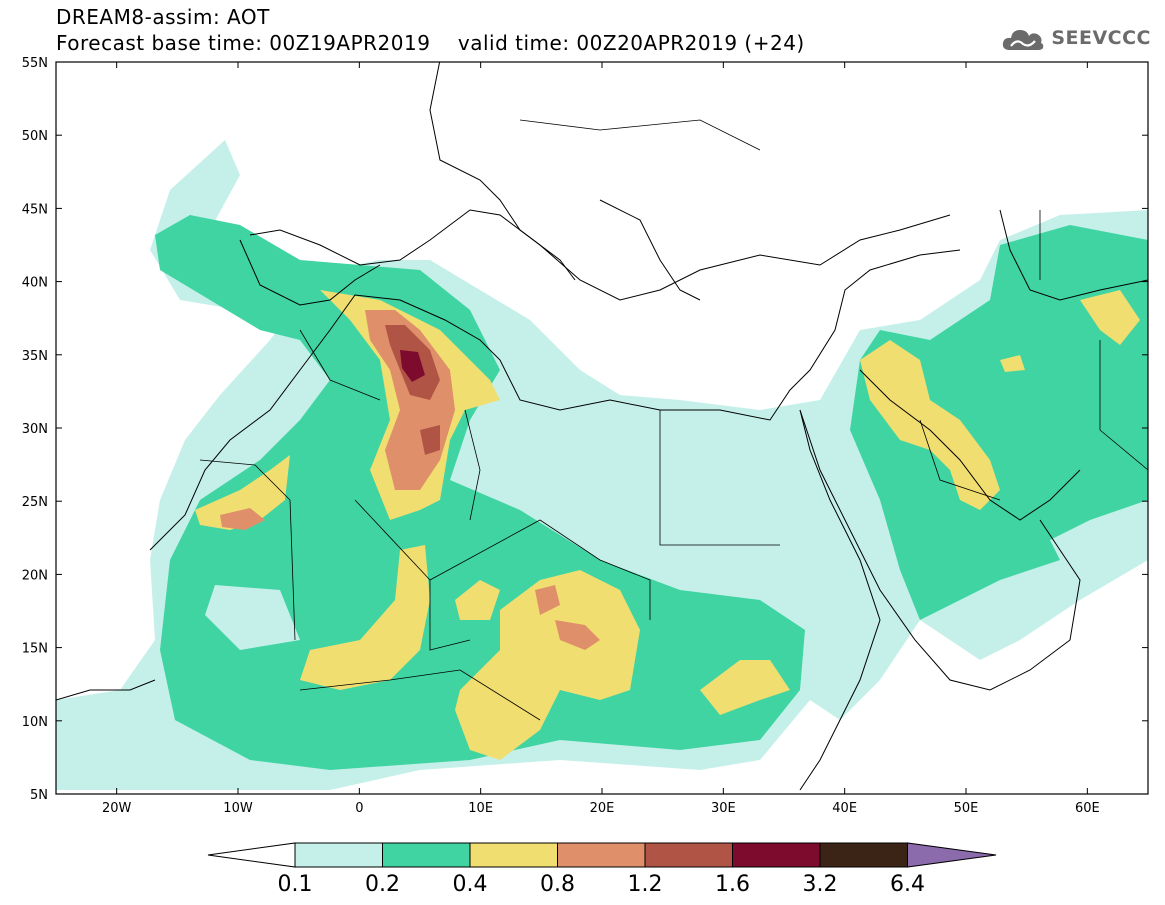 The width and height of the screenshot is (1165, 905). Describe the element at coordinates (480, 808) in the screenshot. I see `x-tick-label: 10E` at that location.